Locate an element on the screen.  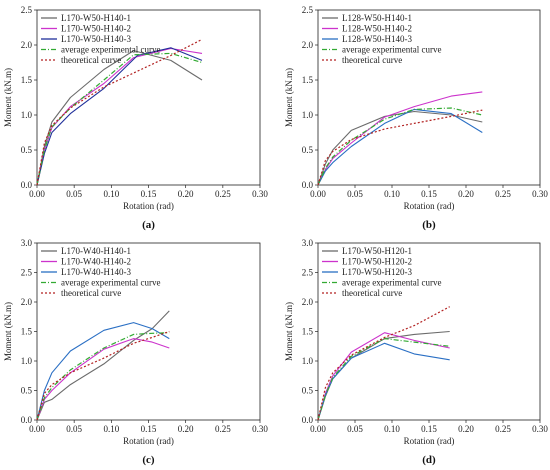
legend-entry: L170-W50-H140-1 is located at coordinates (96, 18).